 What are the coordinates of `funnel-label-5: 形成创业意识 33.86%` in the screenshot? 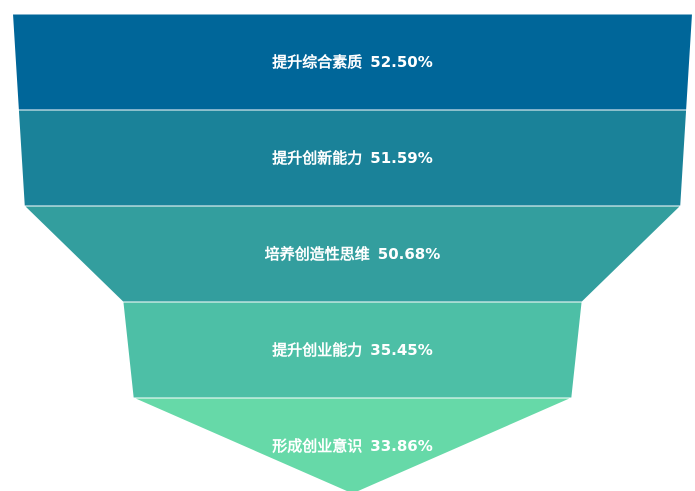 It's located at (352, 446).